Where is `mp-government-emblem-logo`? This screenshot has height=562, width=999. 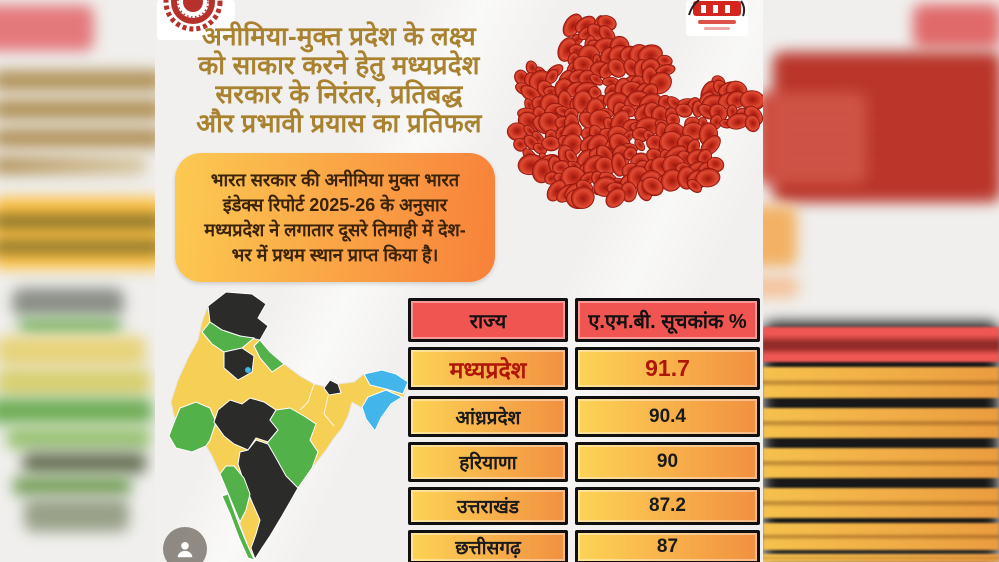
mp-government-emblem-logo is located at coordinates (196, 20).